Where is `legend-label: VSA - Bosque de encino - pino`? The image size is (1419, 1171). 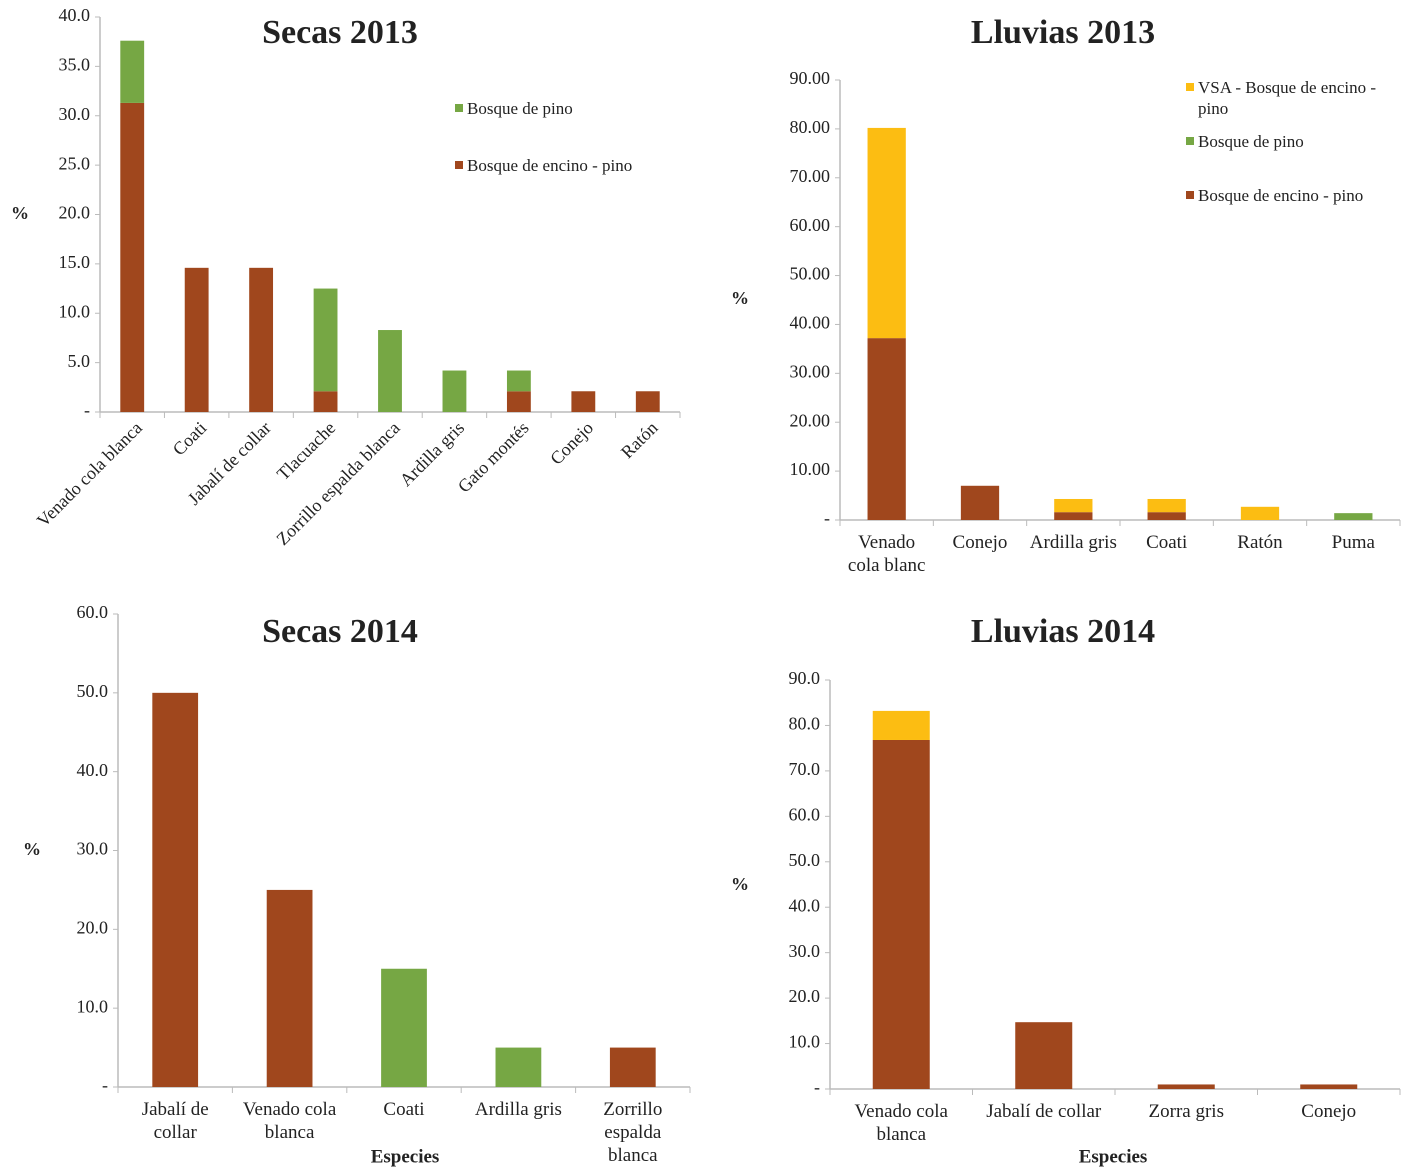 legend-label: VSA - Bosque de encino - pino is located at coordinates (1287, 98).